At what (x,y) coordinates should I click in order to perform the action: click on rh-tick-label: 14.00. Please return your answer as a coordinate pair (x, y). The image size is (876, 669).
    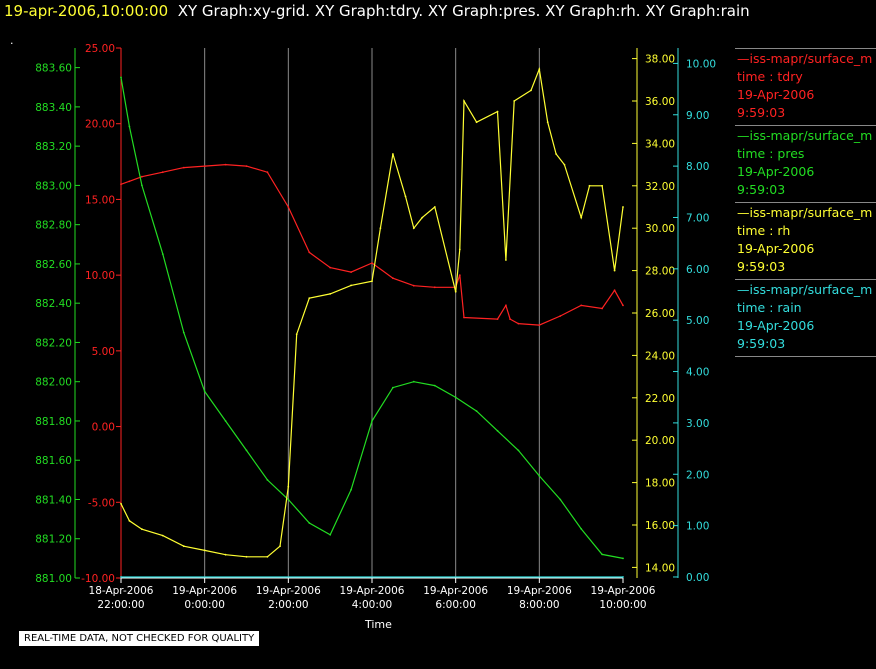
    Looking at the image, I should click on (660, 568).